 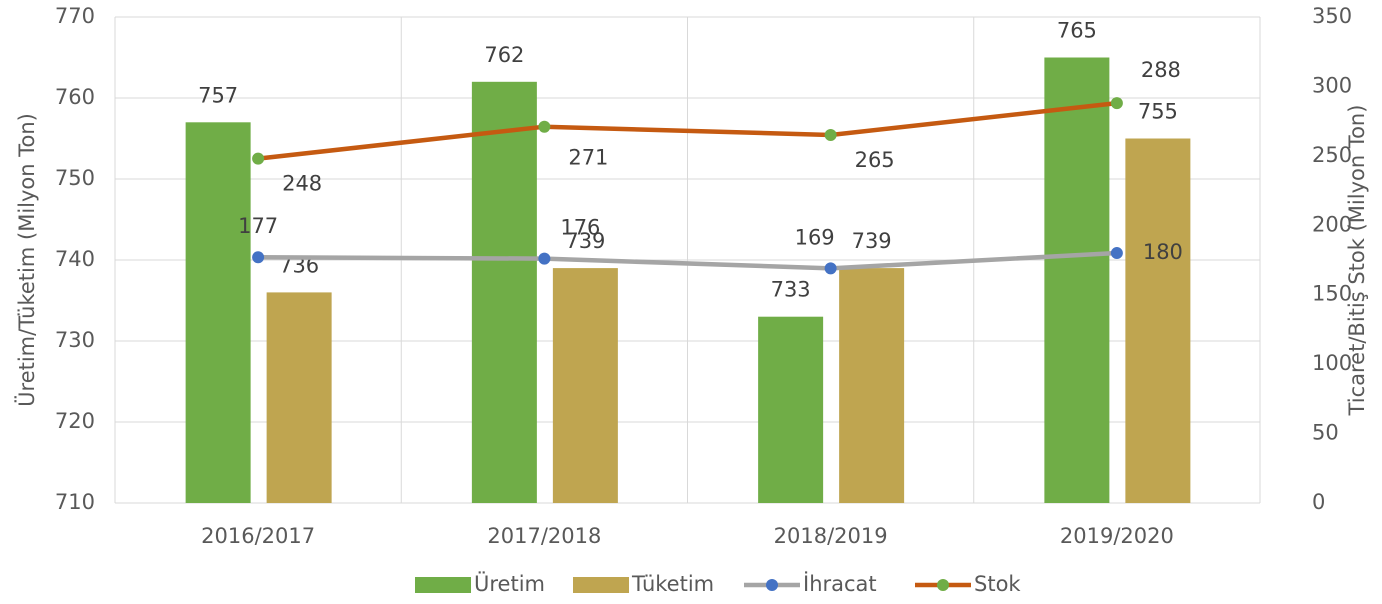 I want to click on y-tick-label: 730, so click(x=75, y=340).